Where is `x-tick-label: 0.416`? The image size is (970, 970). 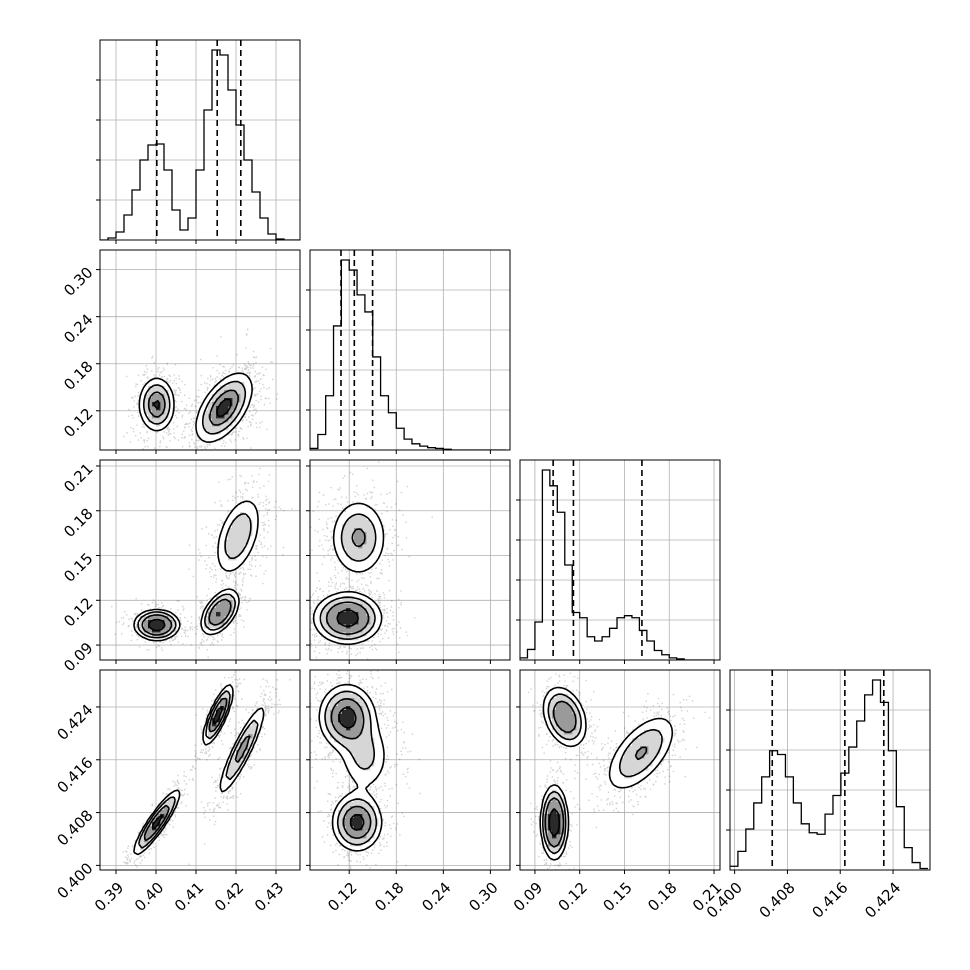
x-tick-label: 0.416 is located at coordinates (829, 900).